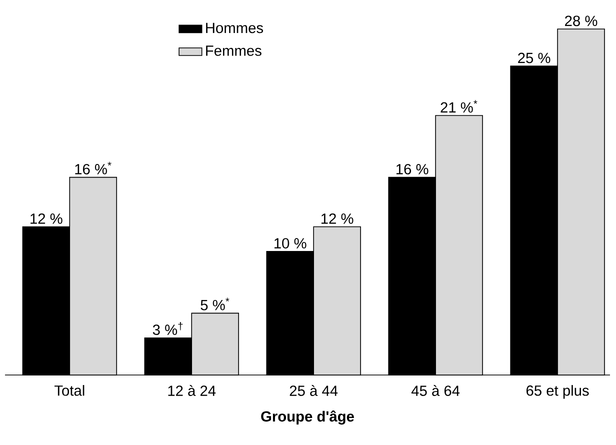  I want to click on data-label: 25 %, so click(534, 58).